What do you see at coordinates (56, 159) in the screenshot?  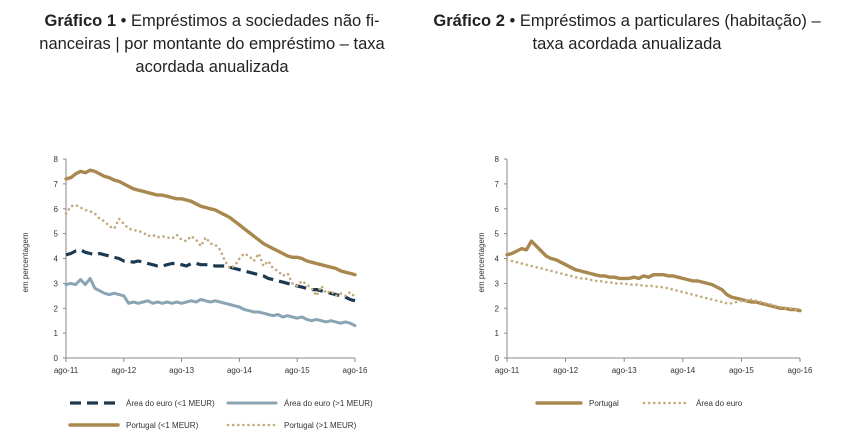 I see `chart1-ytick-label: 8` at bounding box center [56, 159].